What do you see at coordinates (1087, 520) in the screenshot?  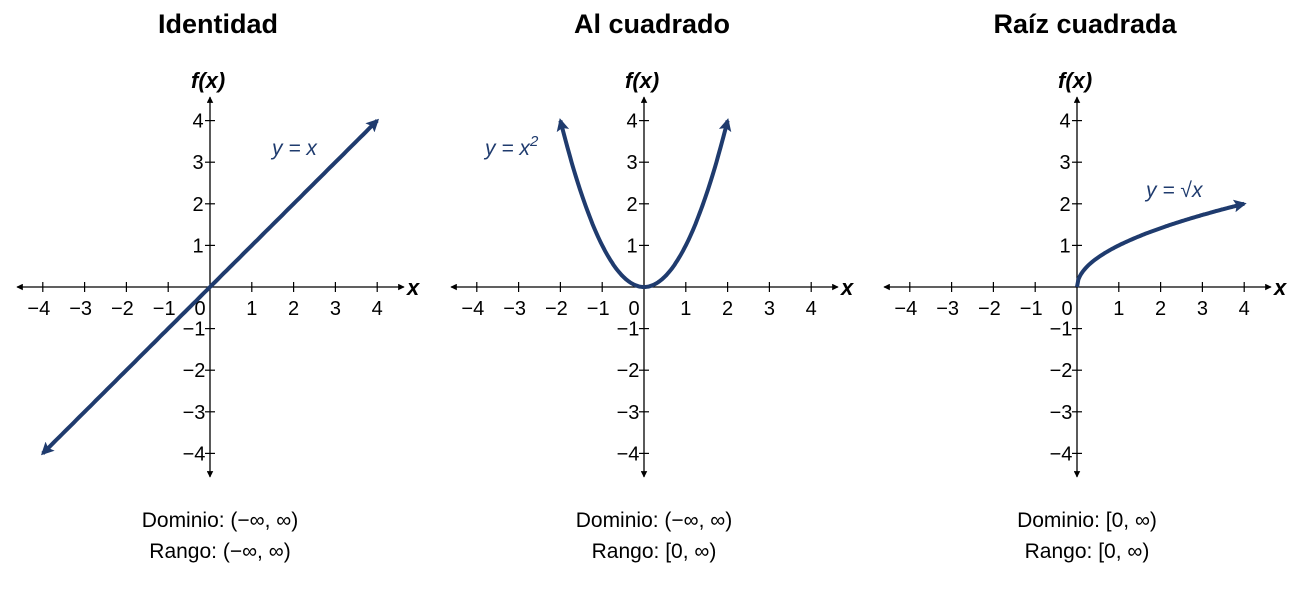 I see `domain-text: Dominio: [0, ∞)` at bounding box center [1087, 520].